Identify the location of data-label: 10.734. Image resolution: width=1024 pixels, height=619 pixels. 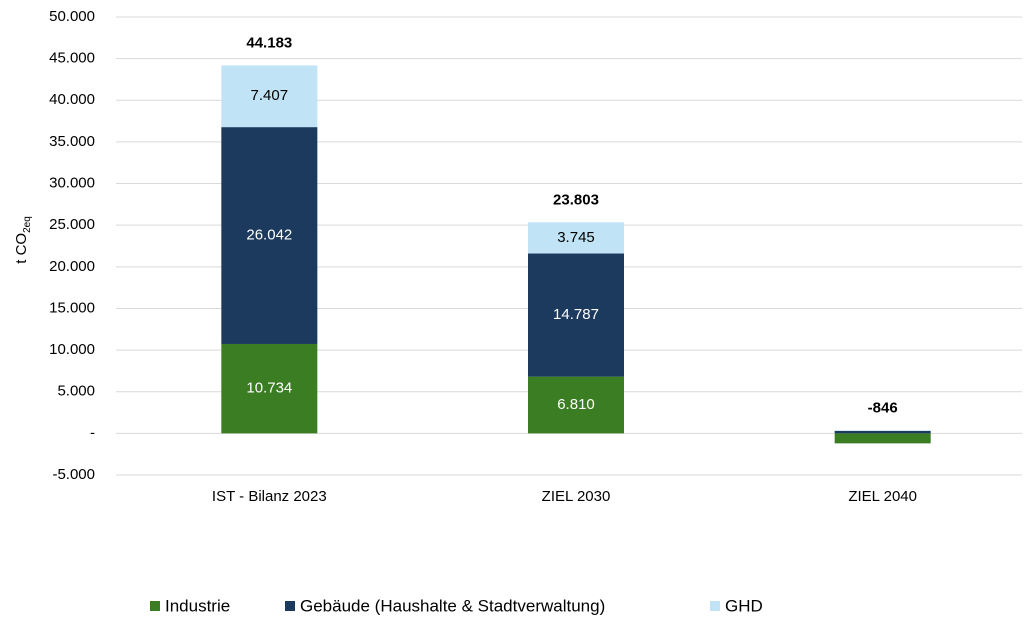
(269, 388).